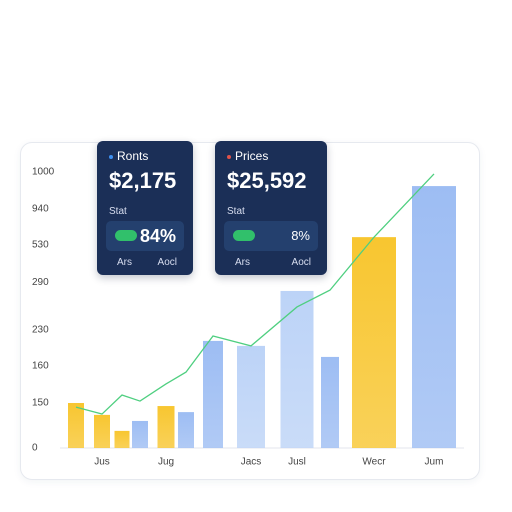  What do you see at coordinates (40, 366) in the screenshot?
I see `y-tick-label: 160` at bounding box center [40, 366].